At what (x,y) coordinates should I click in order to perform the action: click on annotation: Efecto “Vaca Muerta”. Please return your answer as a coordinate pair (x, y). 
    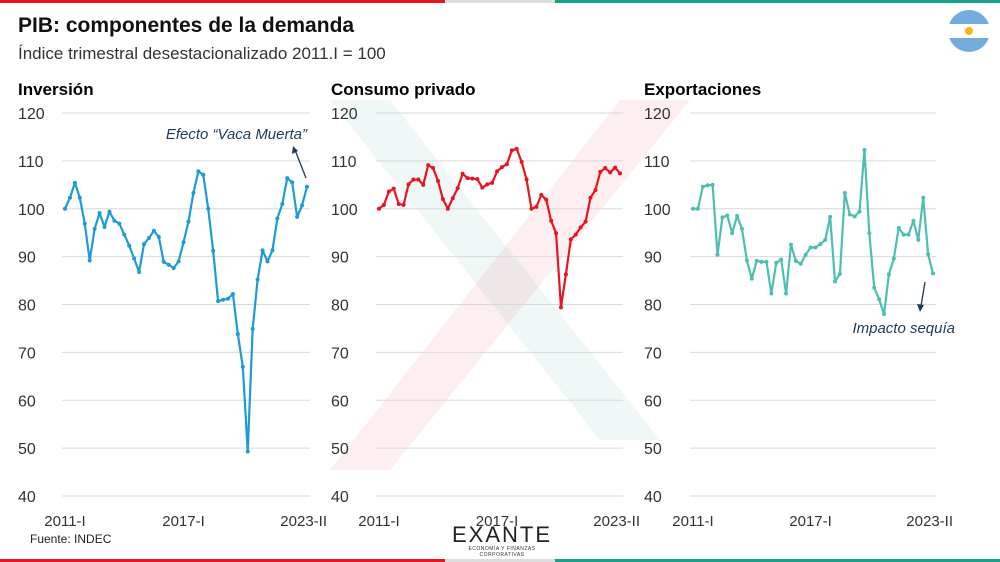
    Looking at the image, I should click on (237, 134).